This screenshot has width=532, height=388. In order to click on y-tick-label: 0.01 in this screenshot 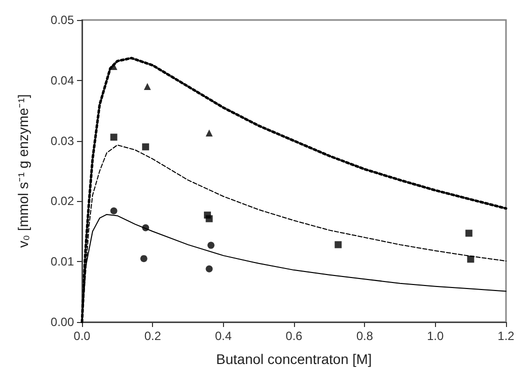, I will do `click(62, 261)`.